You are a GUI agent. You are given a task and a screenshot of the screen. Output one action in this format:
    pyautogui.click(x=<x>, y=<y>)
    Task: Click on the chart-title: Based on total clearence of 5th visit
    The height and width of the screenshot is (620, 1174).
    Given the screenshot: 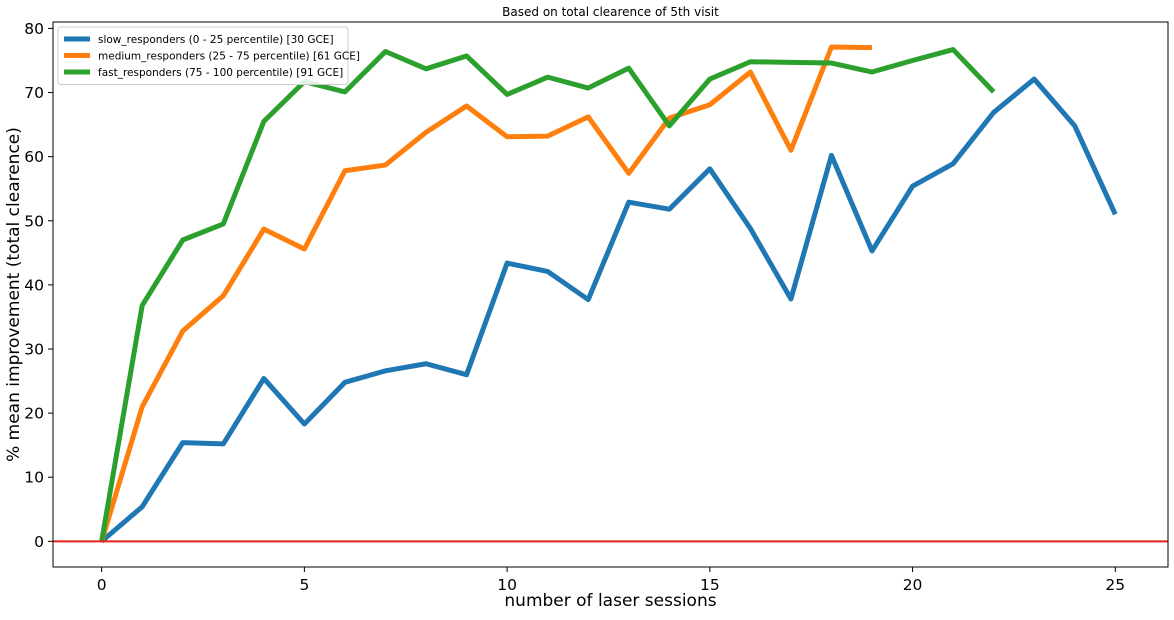 What is the action you would take?
    pyautogui.click(x=610, y=12)
    